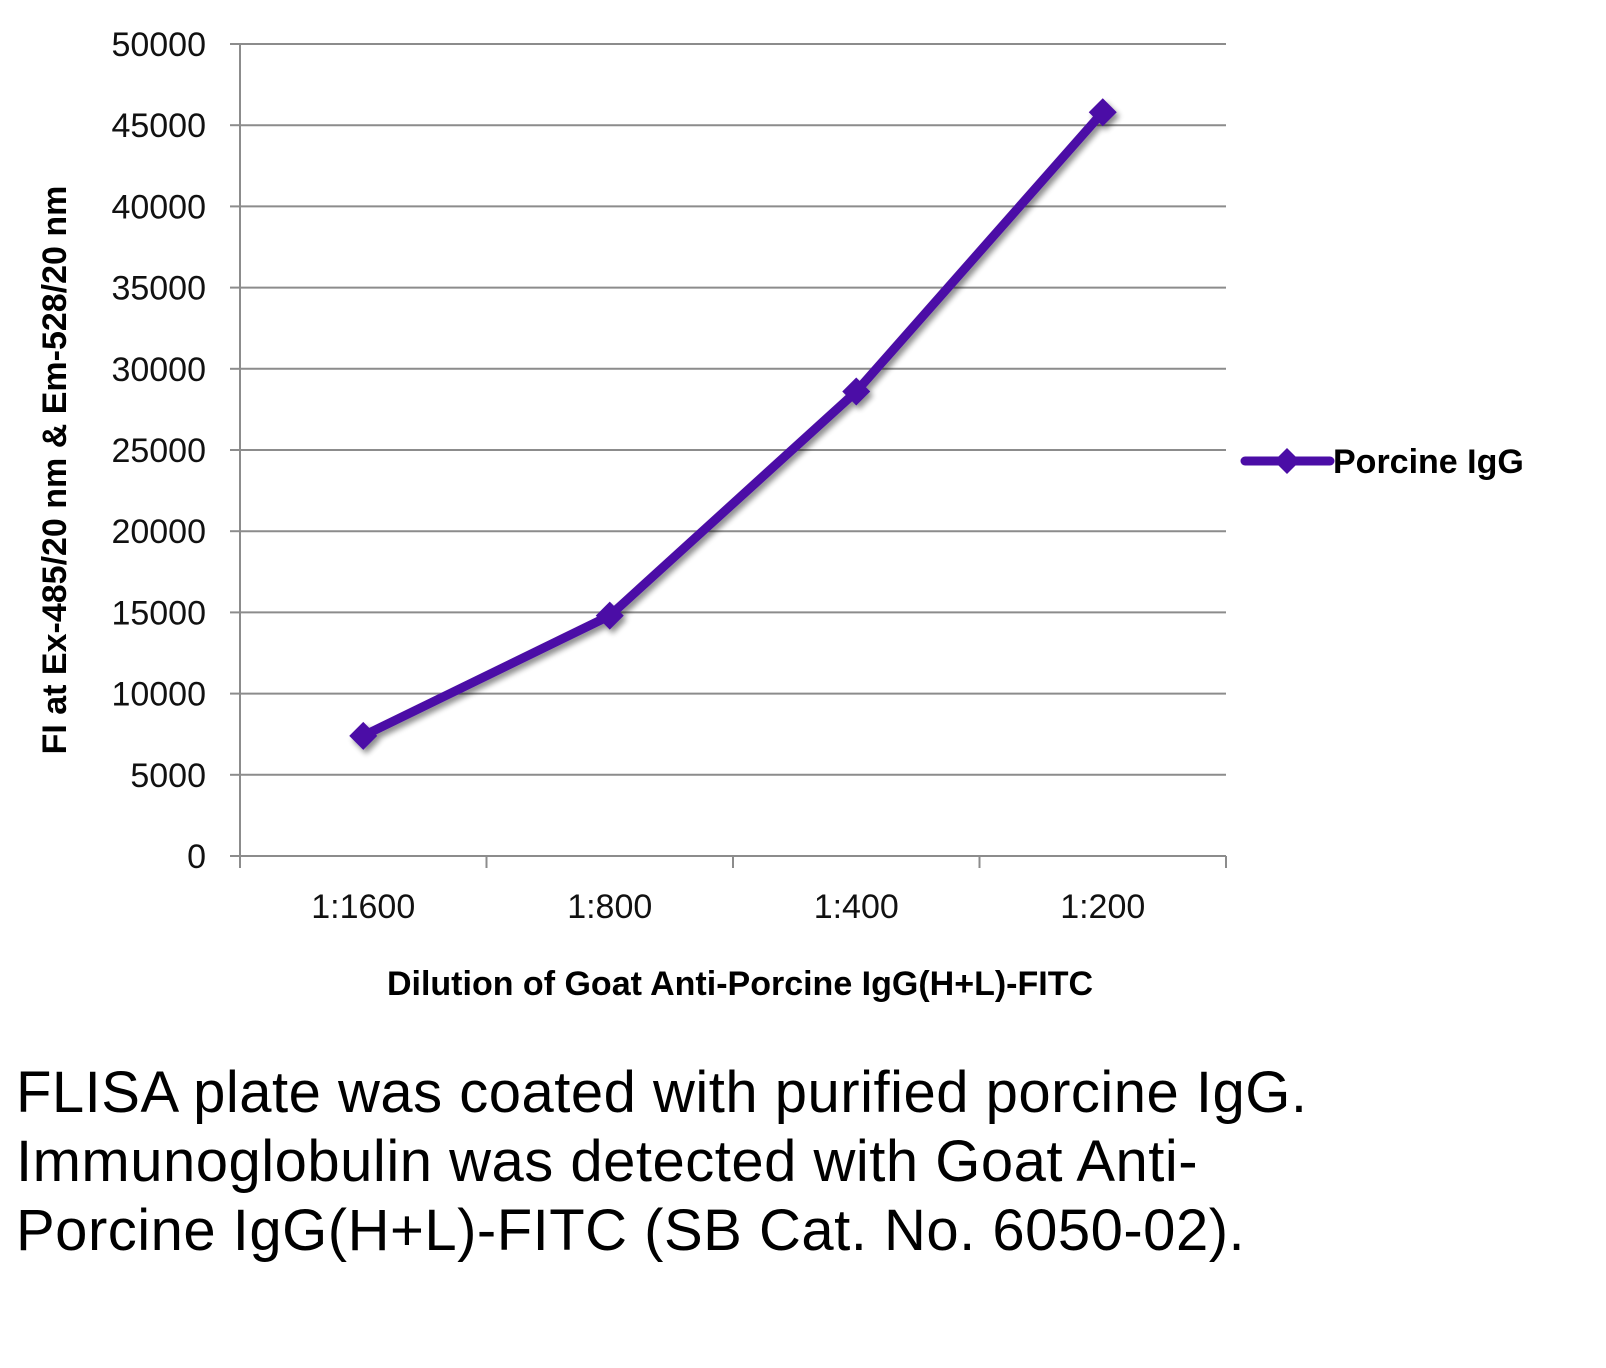 The width and height of the screenshot is (1606, 1368). What do you see at coordinates (609, 907) in the screenshot?
I see `x-tick-label: 1:800` at bounding box center [609, 907].